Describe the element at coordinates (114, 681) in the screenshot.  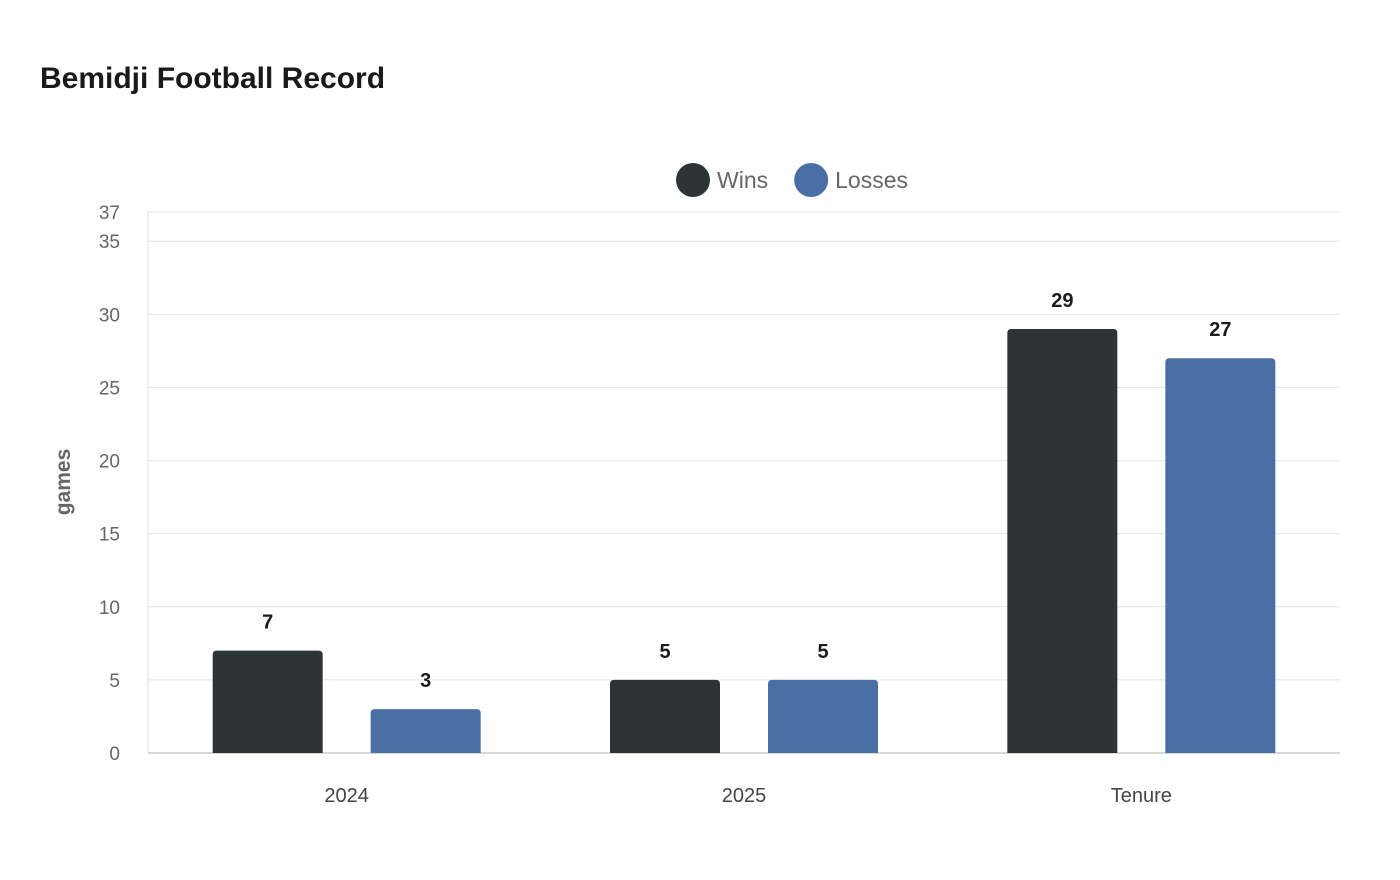
I see `y-tick-label: 5` at that location.